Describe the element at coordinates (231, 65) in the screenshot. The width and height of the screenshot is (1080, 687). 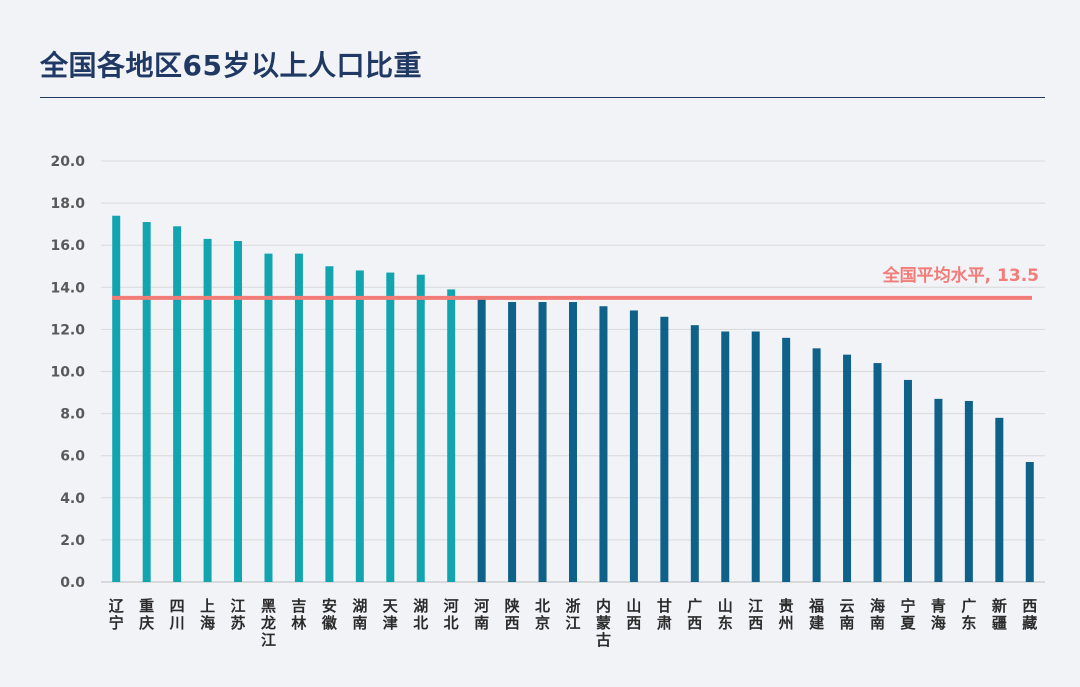
I see `page-title: 全国各地区65岁以上人口比重` at that location.